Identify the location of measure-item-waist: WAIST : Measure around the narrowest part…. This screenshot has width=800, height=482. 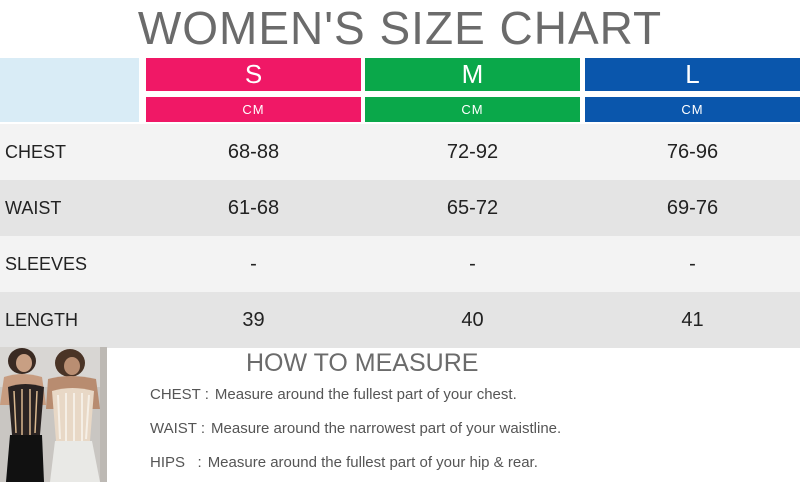
(355, 429).